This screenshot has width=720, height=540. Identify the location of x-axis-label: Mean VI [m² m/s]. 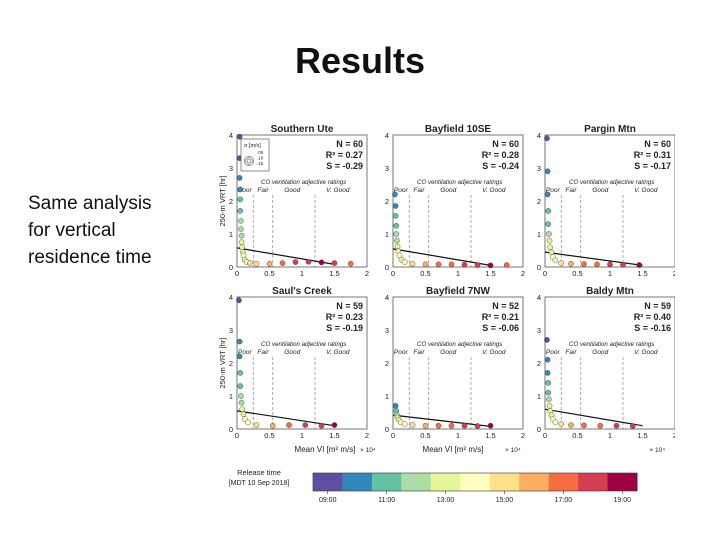
(325, 449).